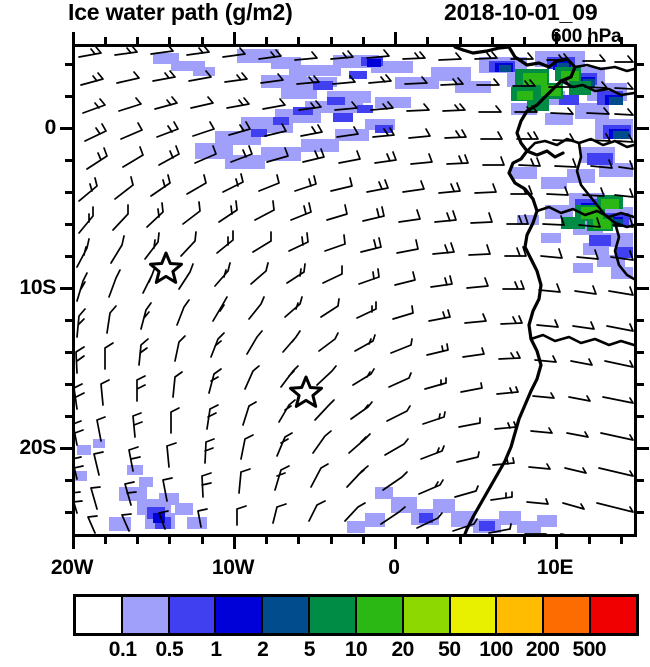  Describe the element at coordinates (579, 205) in the screenshot. I see `country-border-layer` at that location.